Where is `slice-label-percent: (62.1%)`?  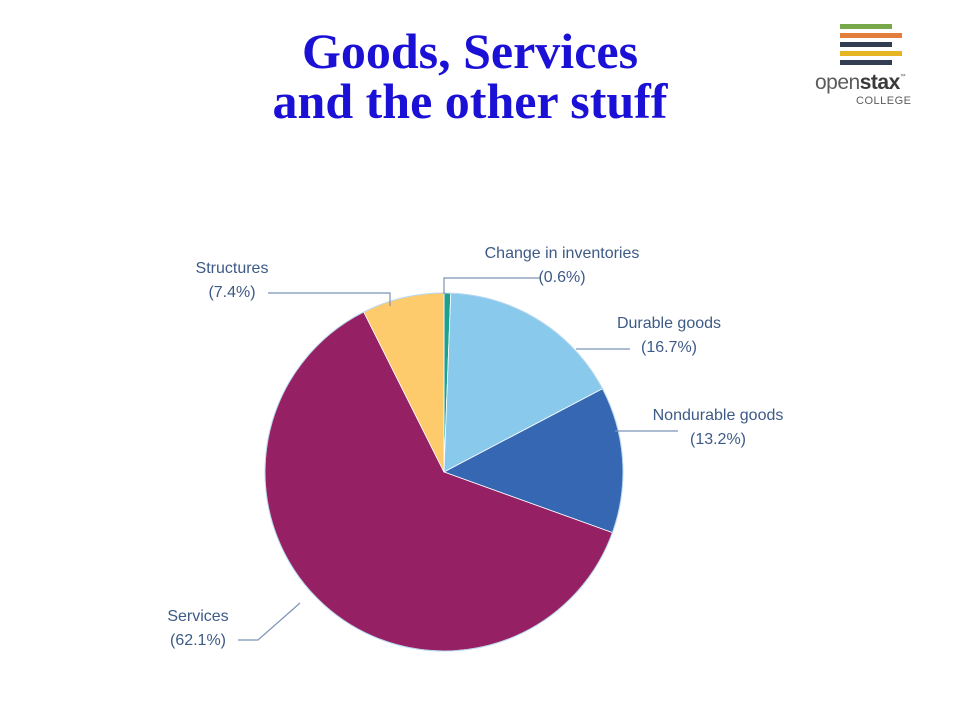 slice-label-percent: (62.1%) is located at coordinates (198, 640).